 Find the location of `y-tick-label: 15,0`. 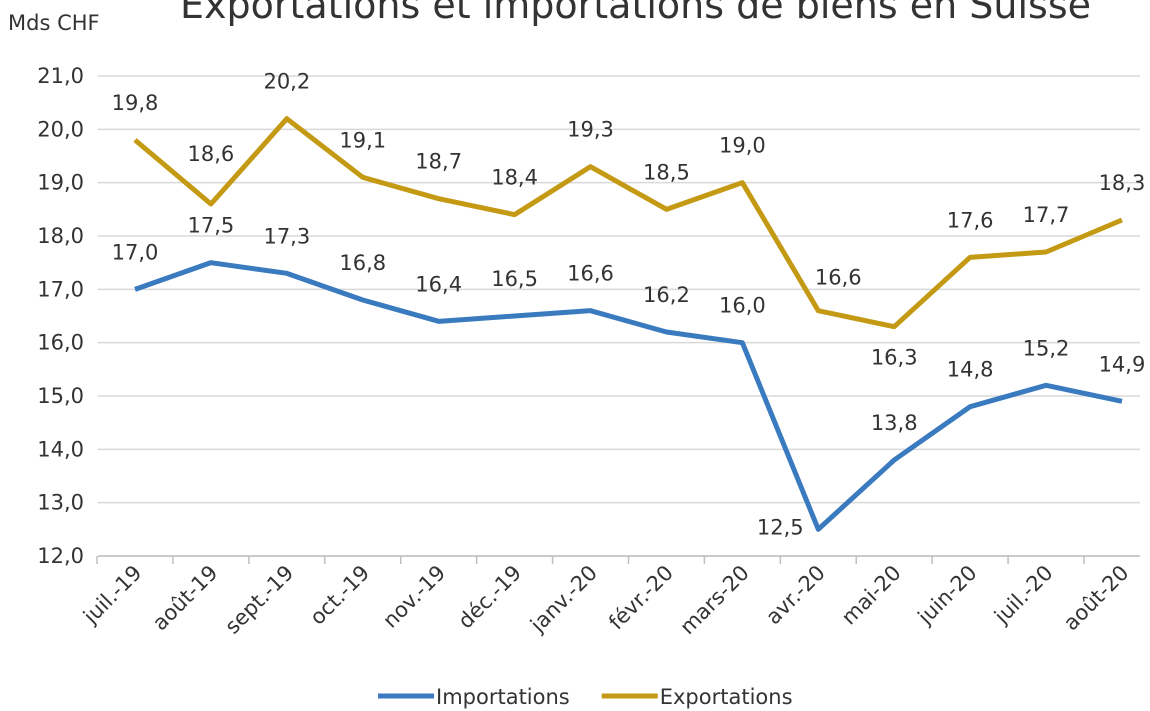

y-tick-label: 15,0 is located at coordinates (60, 396).